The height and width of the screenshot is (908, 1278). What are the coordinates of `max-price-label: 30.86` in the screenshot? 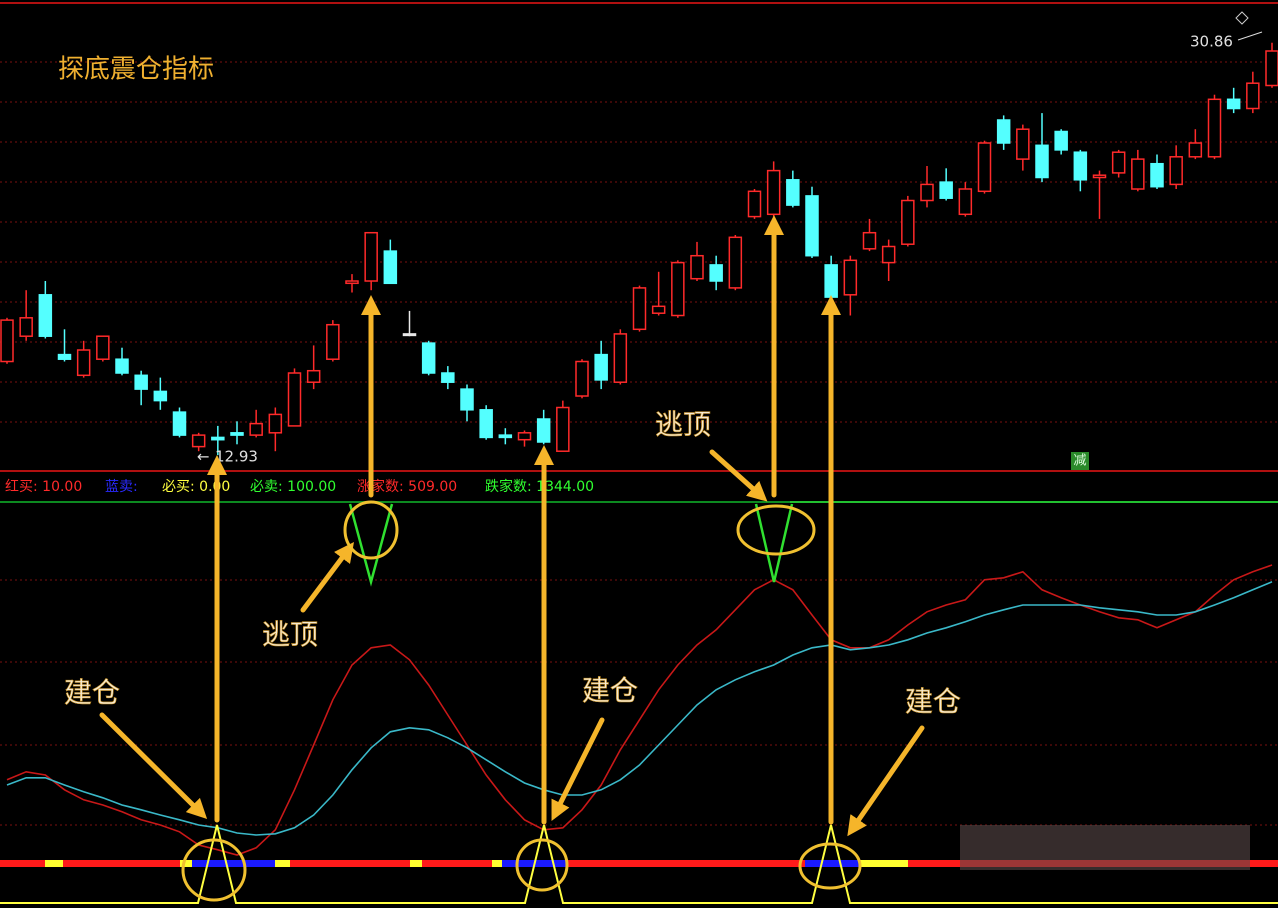 It's located at (1211, 42).